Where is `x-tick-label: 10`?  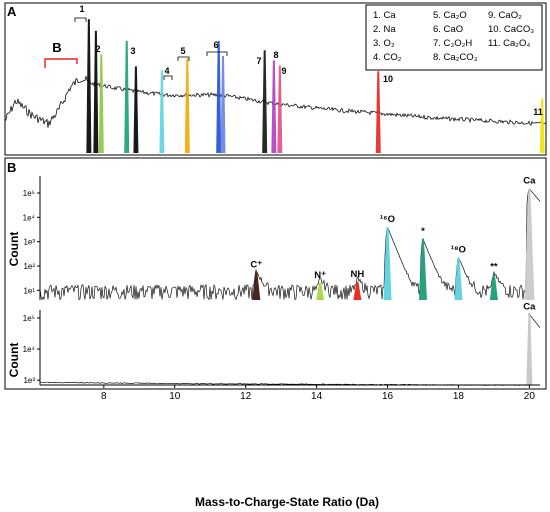 x-tick-label: 10 is located at coordinates (175, 396).